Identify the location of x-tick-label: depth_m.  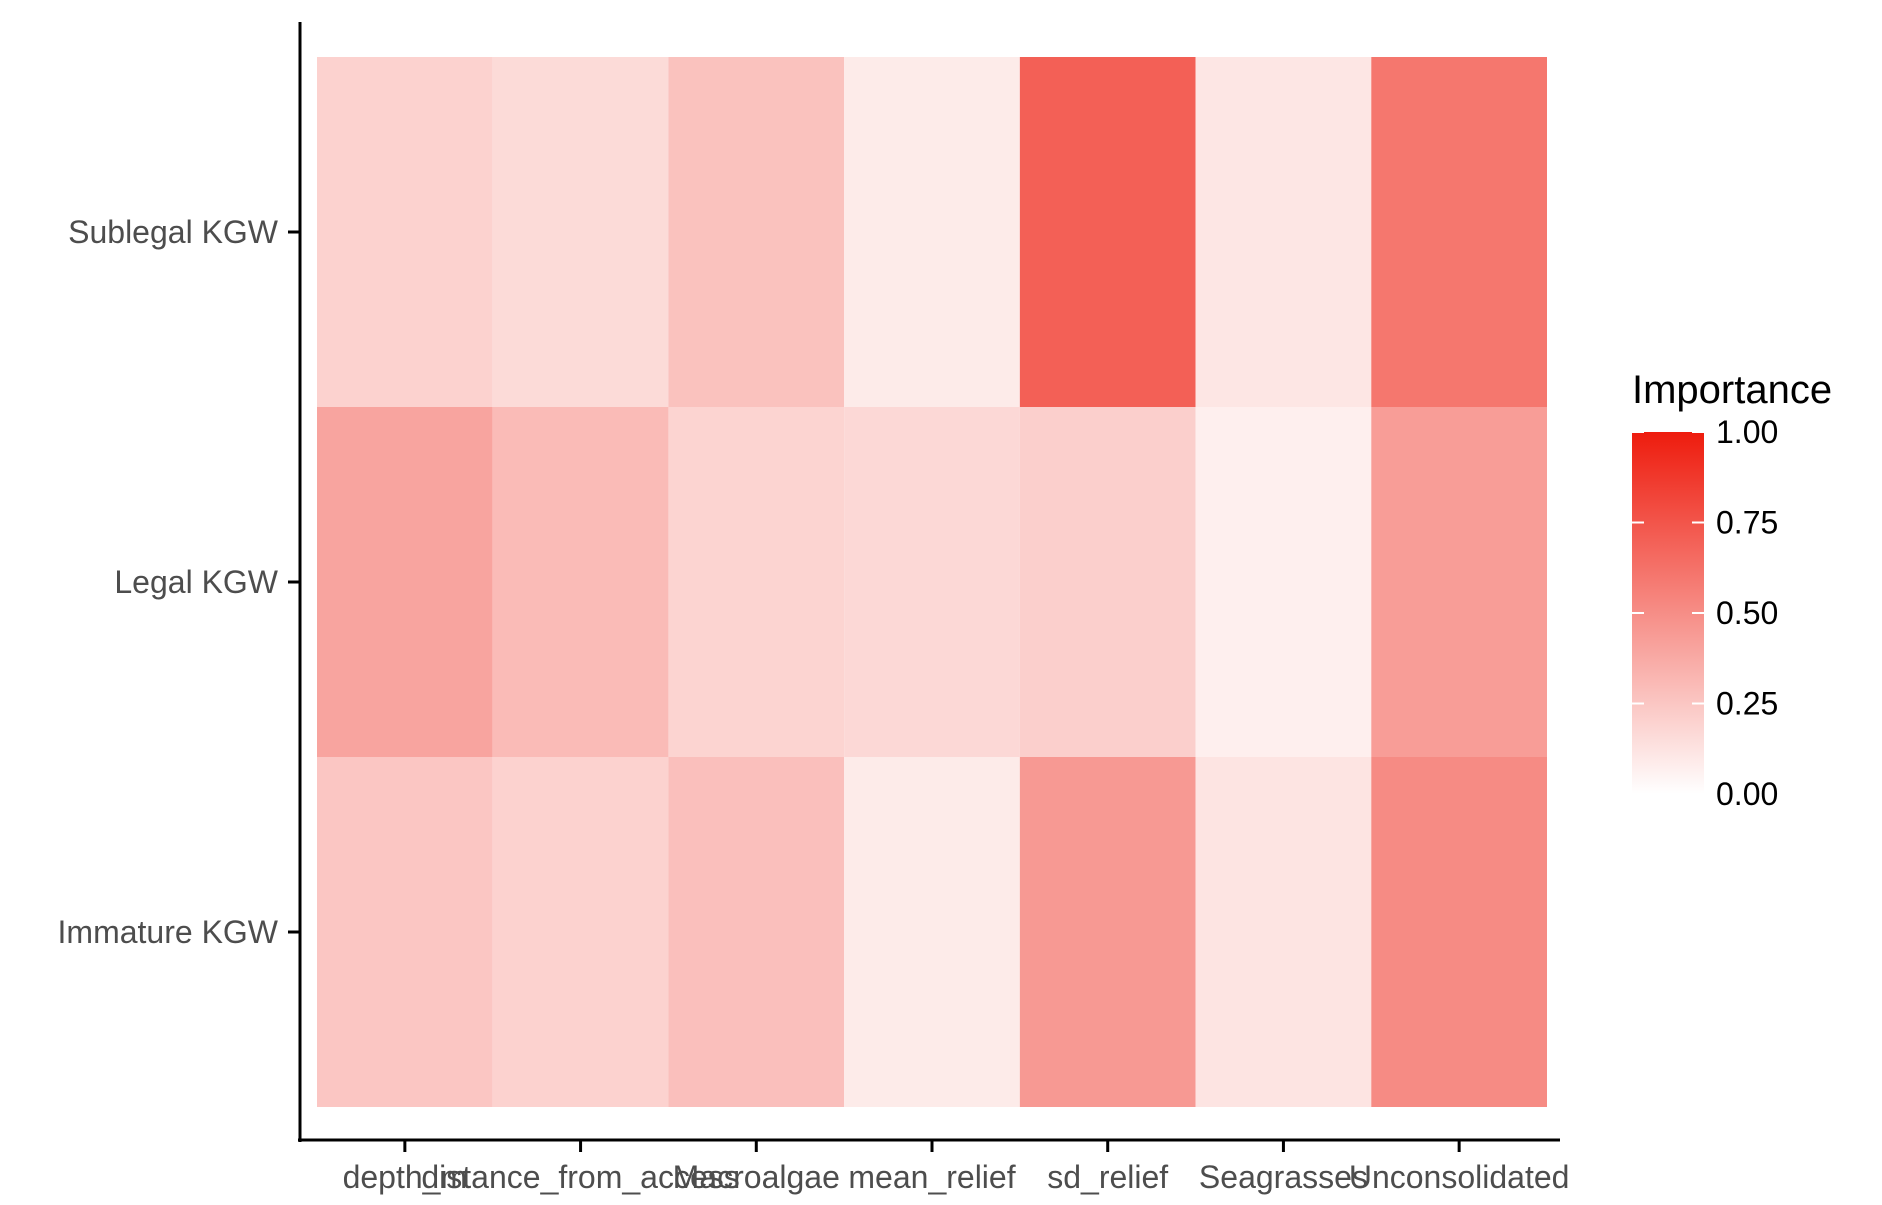
(405, 1177).